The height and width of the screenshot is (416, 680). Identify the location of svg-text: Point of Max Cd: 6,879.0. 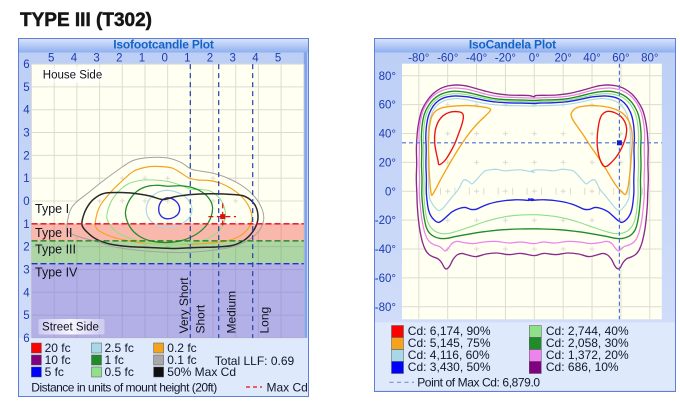
(478, 383).